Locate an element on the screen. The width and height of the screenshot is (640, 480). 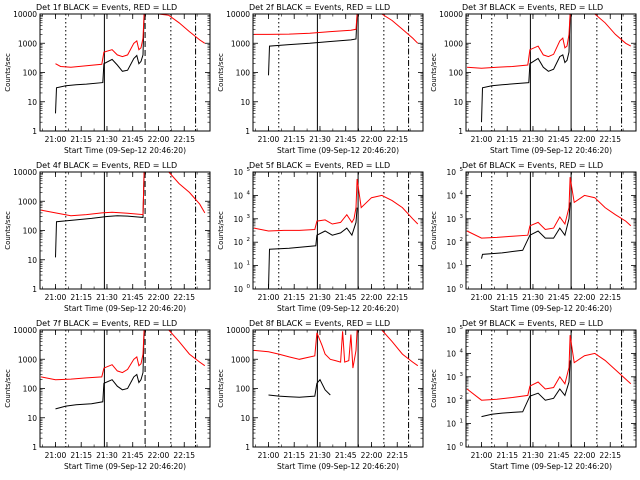
y-tick-exponent: 5 is located at coordinates (462, 170).